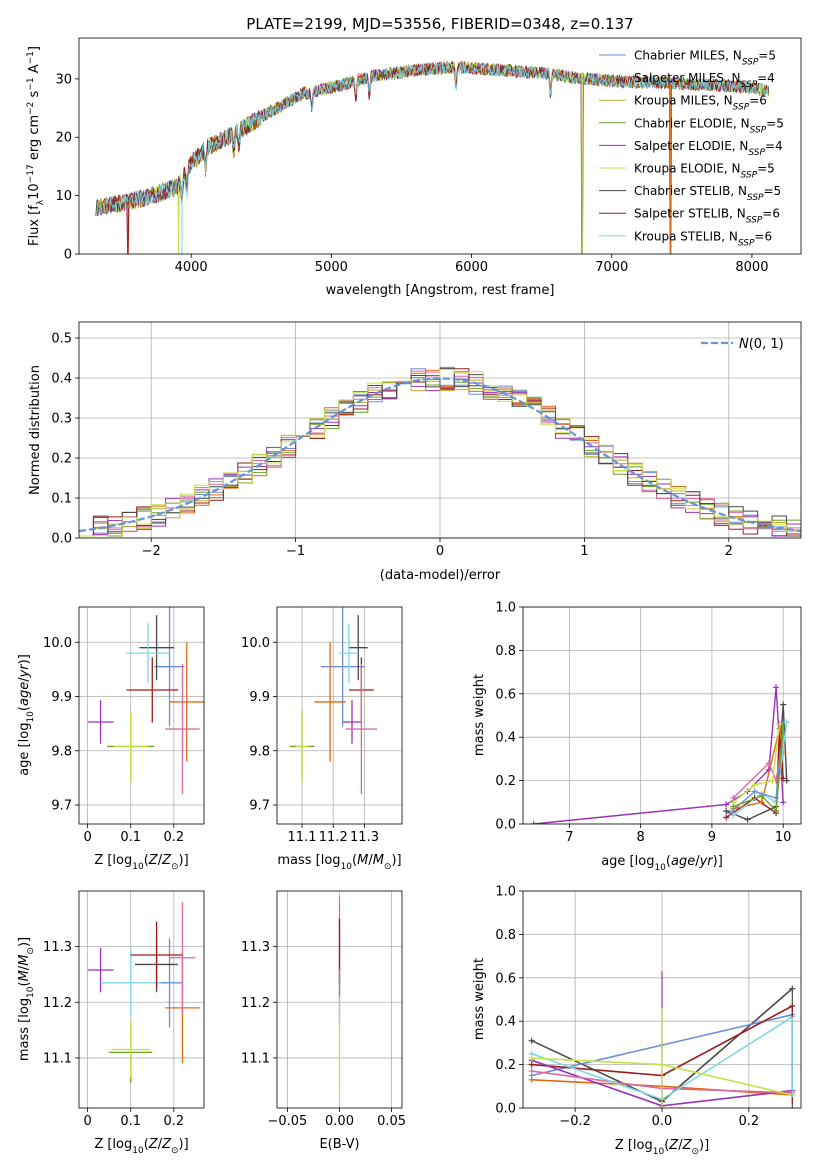  I want to click on x-tick-label: 1, so click(584, 551).